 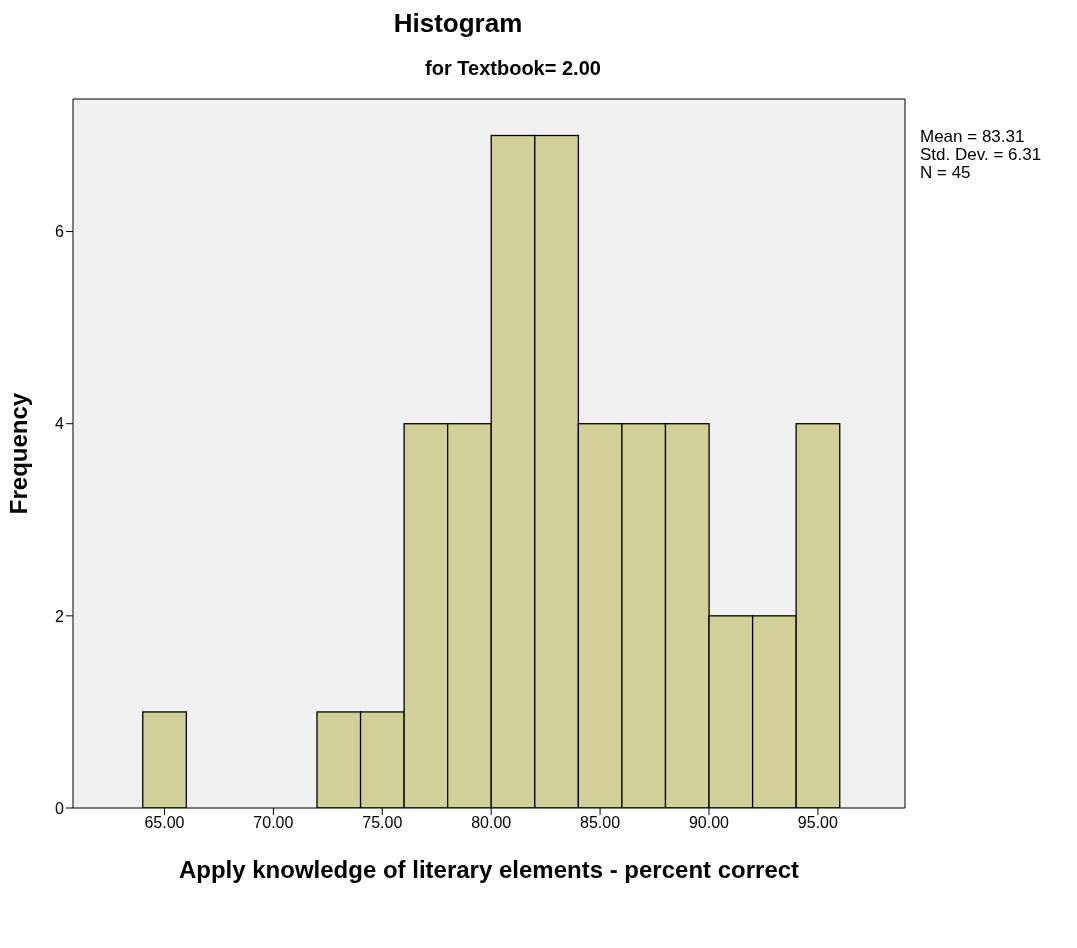 I want to click on x-tick-label: 85.00, so click(x=600, y=823).